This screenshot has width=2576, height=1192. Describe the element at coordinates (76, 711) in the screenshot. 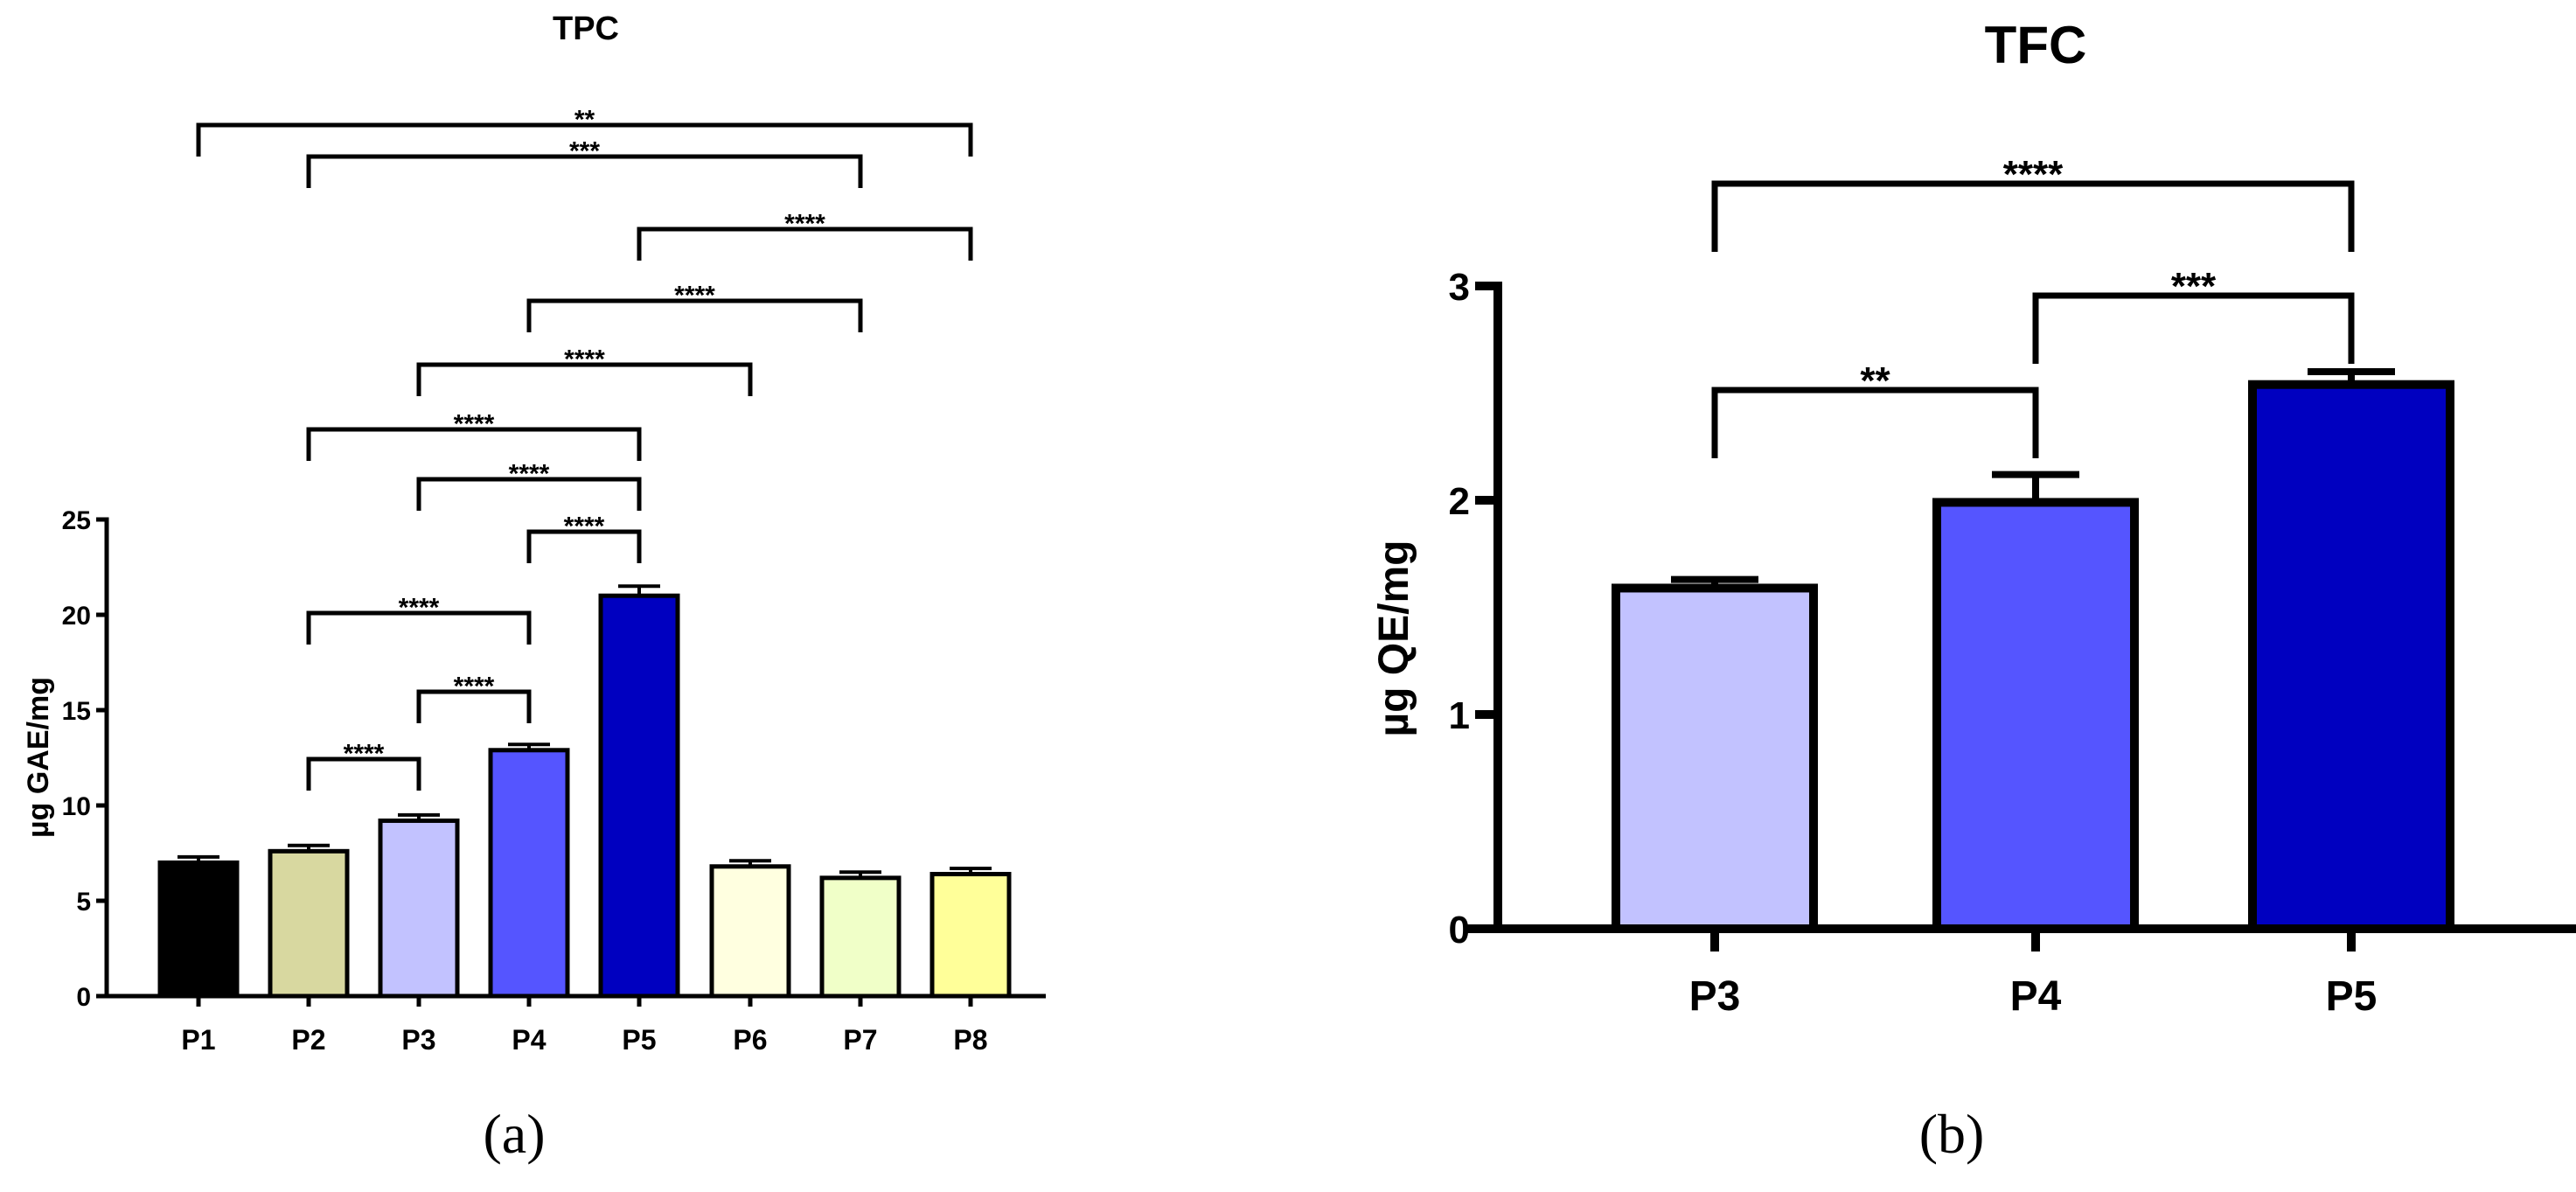

I see `y-tick-label: 15` at that location.